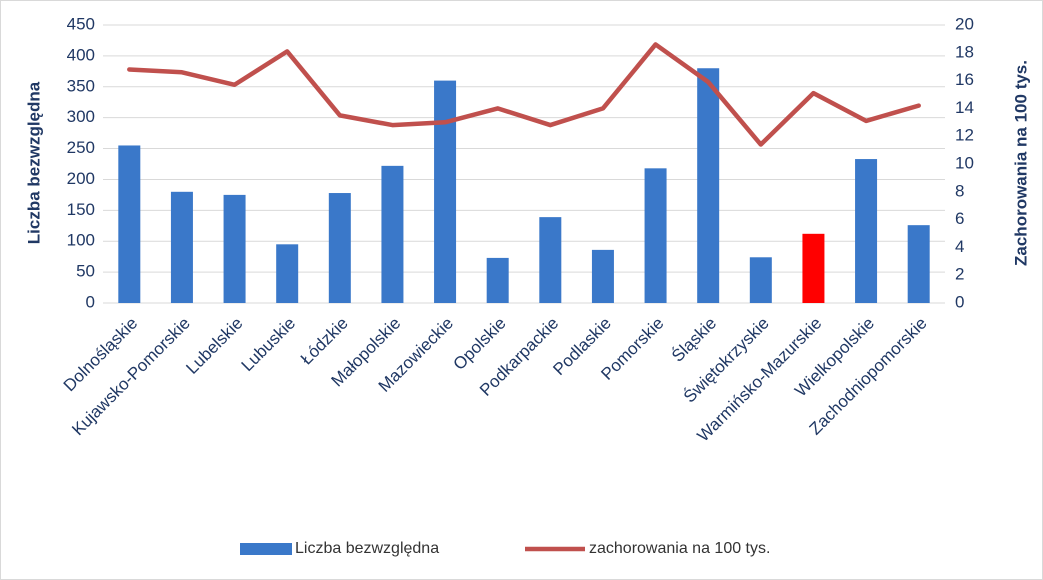  I want to click on y2-axis-title: Zachorowania na 100 tys., so click(1020, 163).